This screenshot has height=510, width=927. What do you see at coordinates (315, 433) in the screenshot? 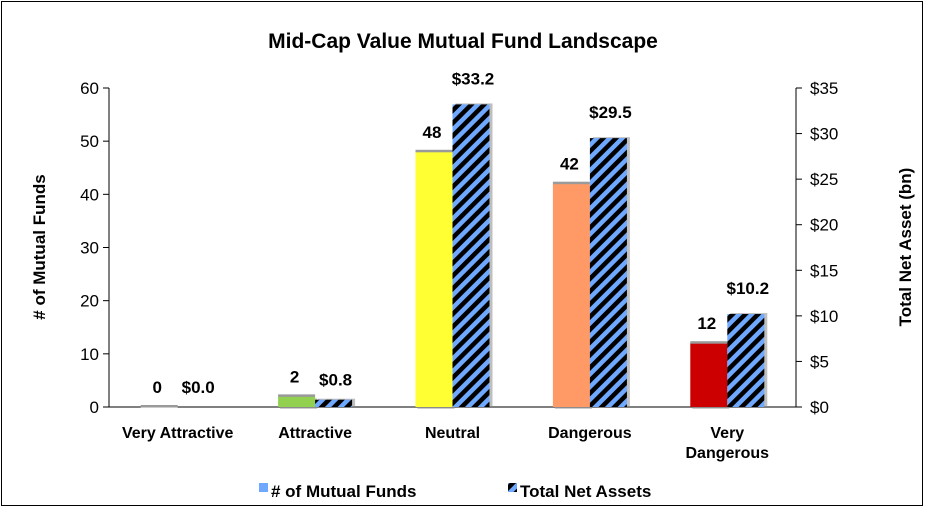
I see `x-tick-label: Attractive` at bounding box center [315, 433].